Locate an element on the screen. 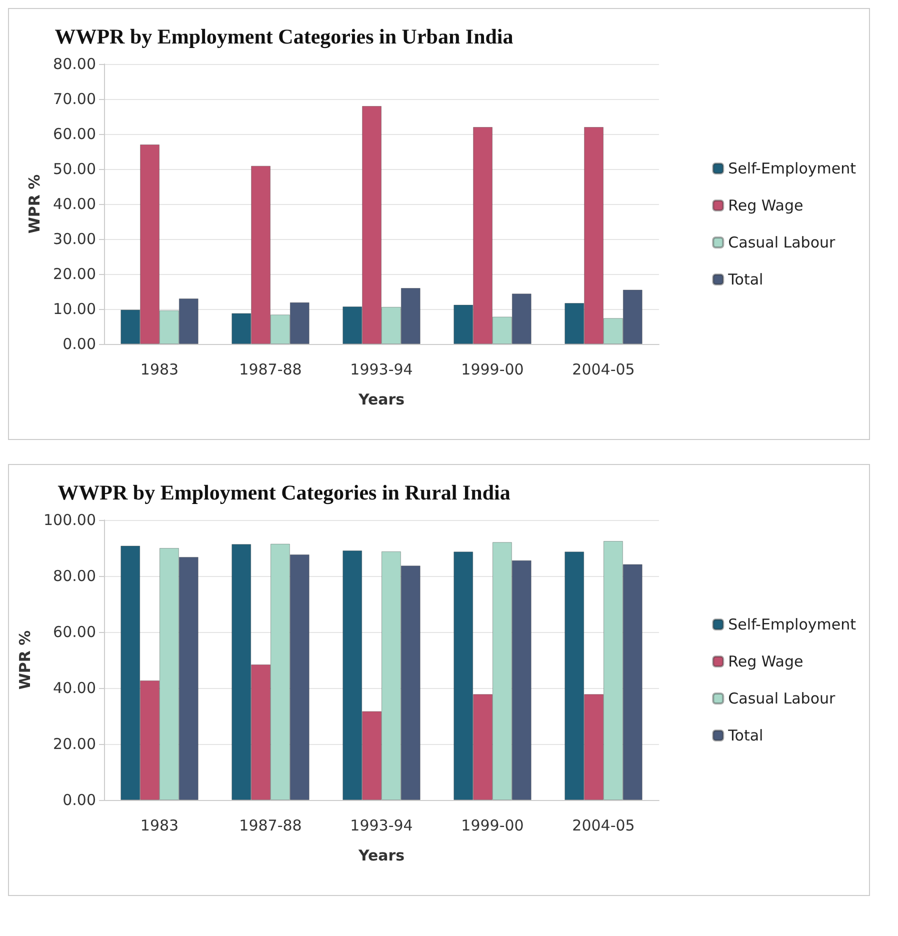 This screenshot has height=936, width=898. chart-title: WWPR by Employment Categories in Urban India is located at coordinates (284, 36).